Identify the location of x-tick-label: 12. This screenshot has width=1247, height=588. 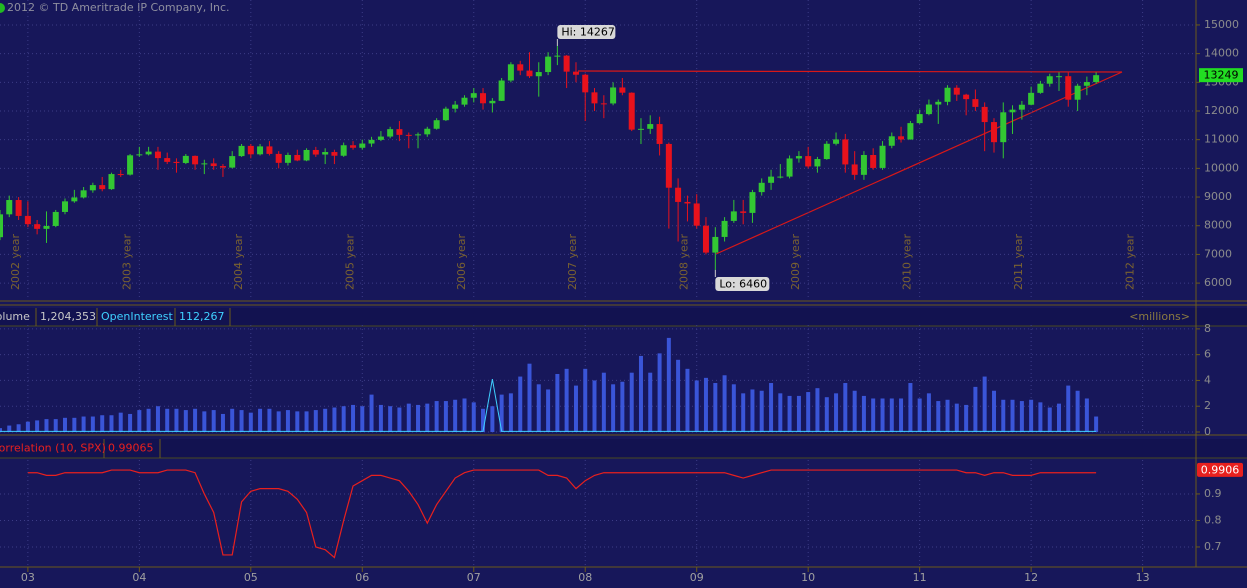
(1031, 577).